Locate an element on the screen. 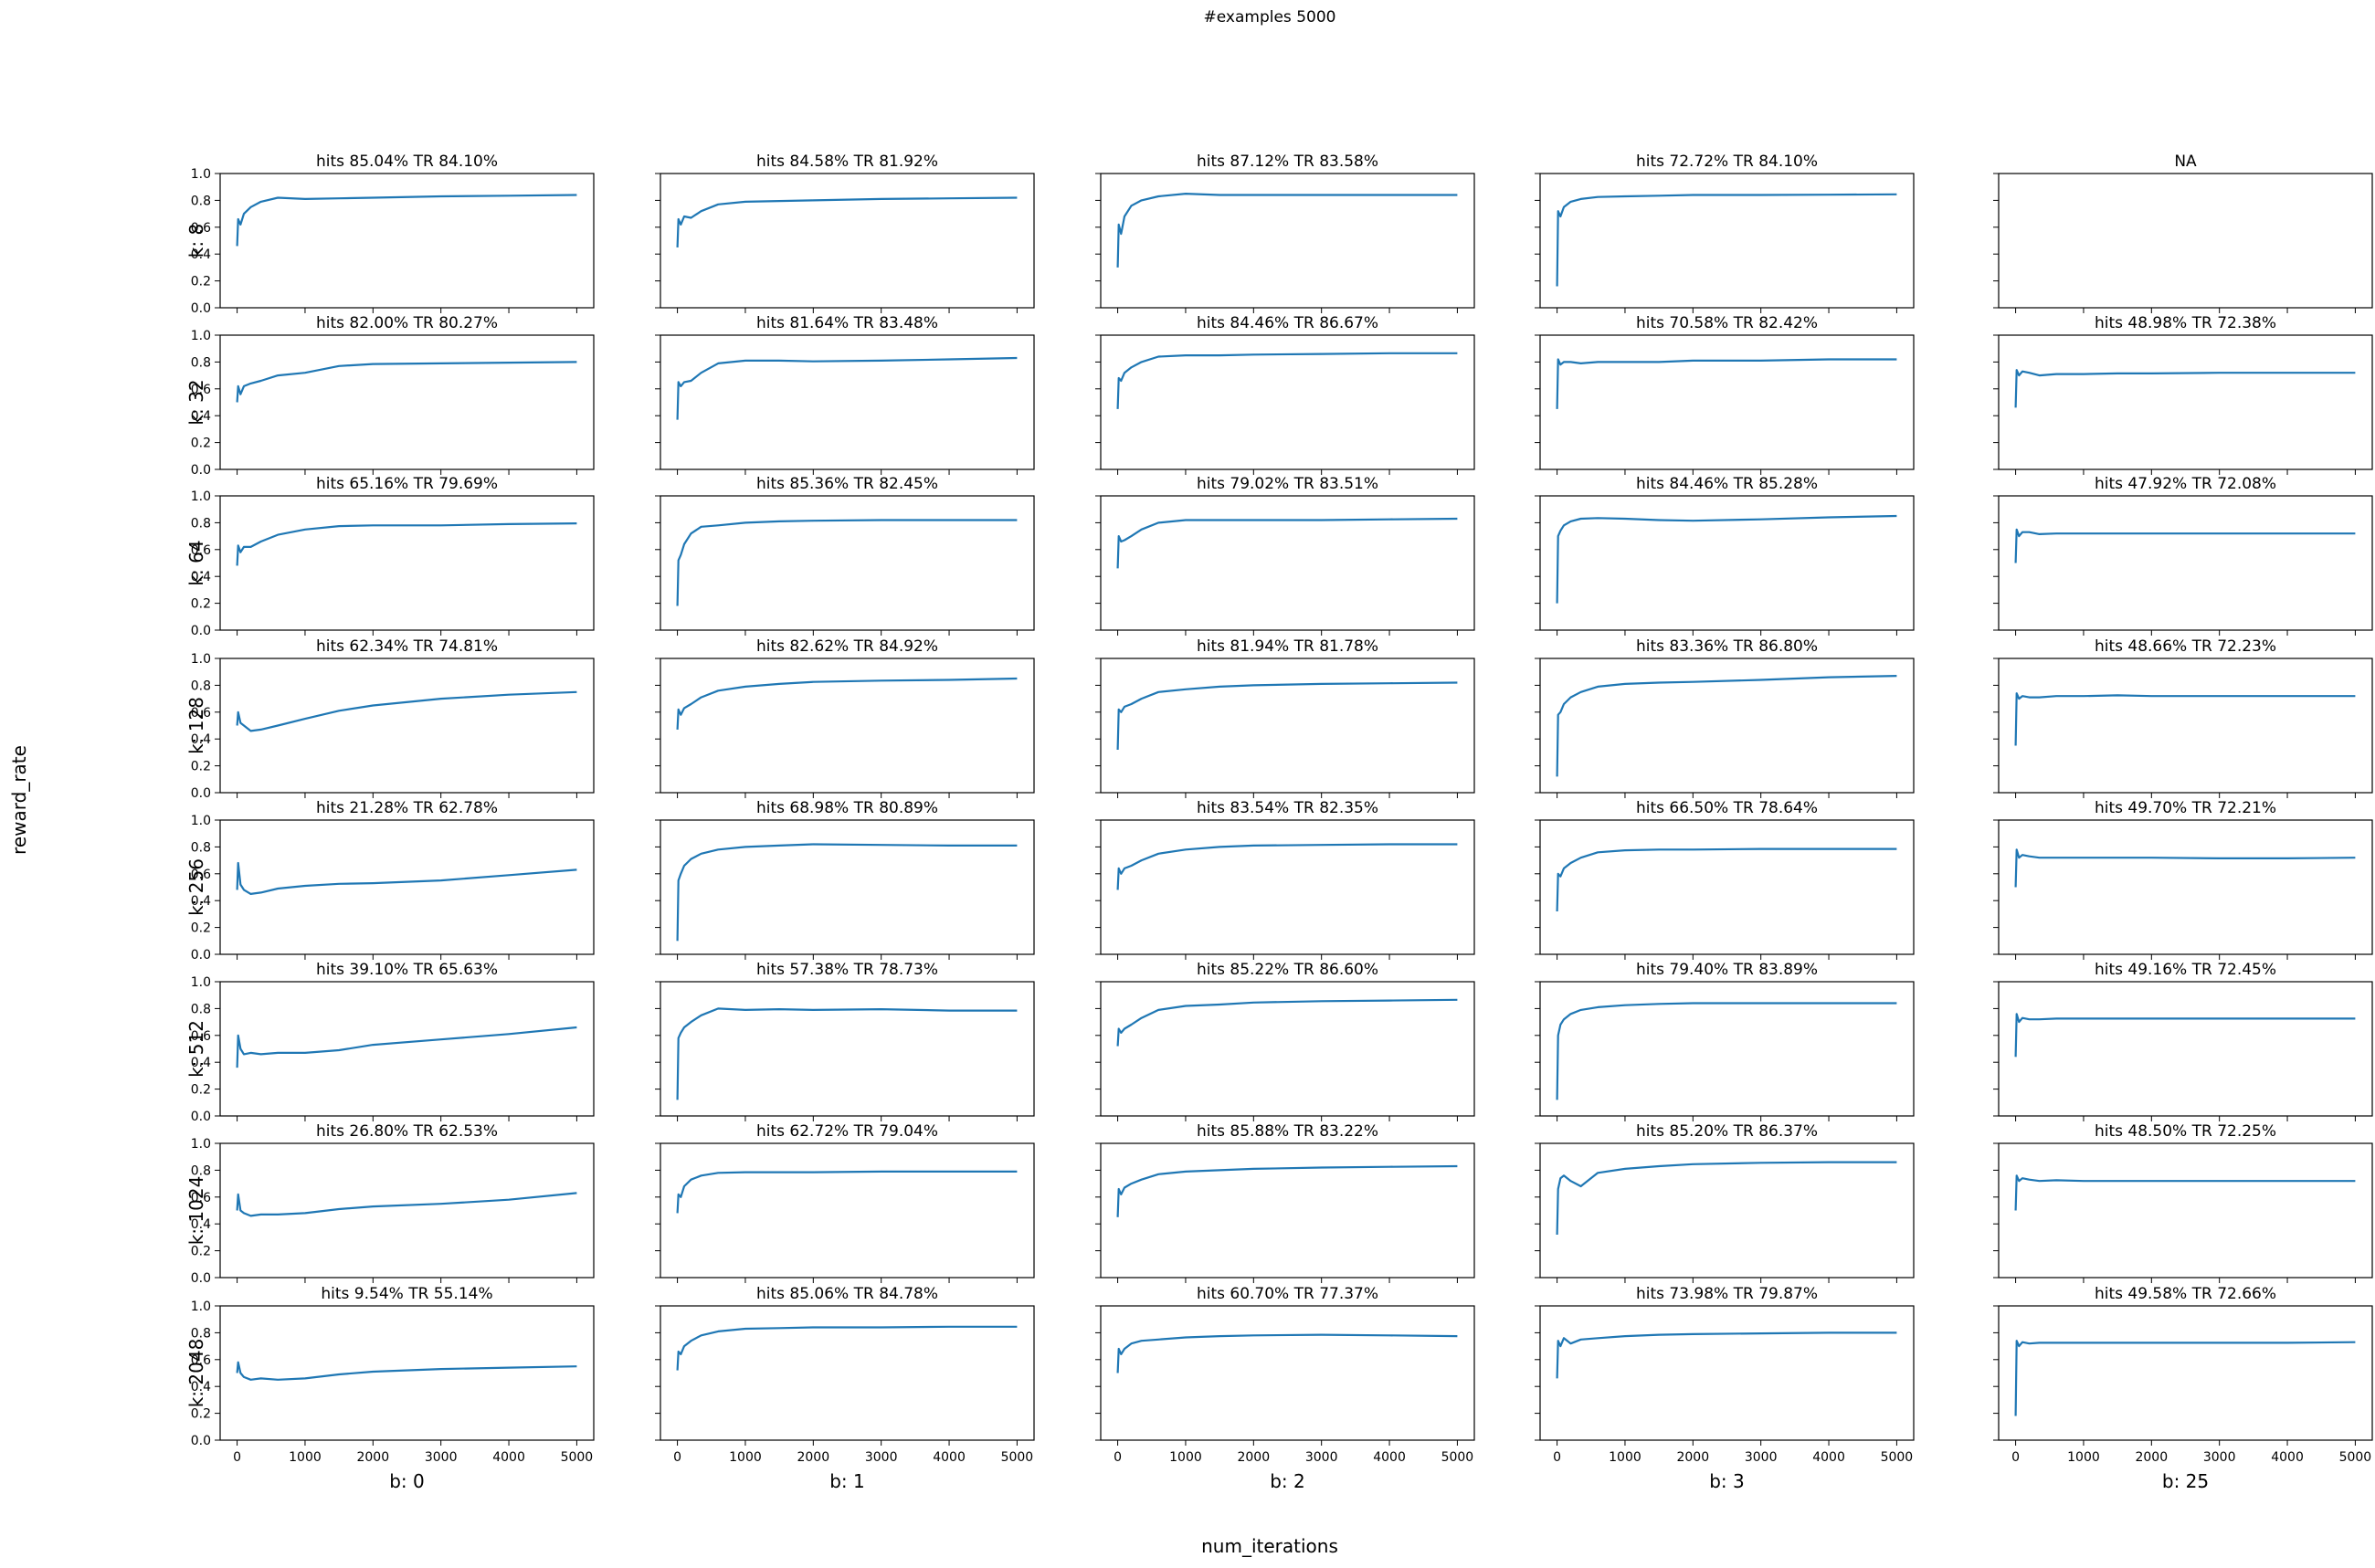 Image resolution: width=2375 pixels, height=1568 pixels. row-label: k: 256 is located at coordinates (196, 887).